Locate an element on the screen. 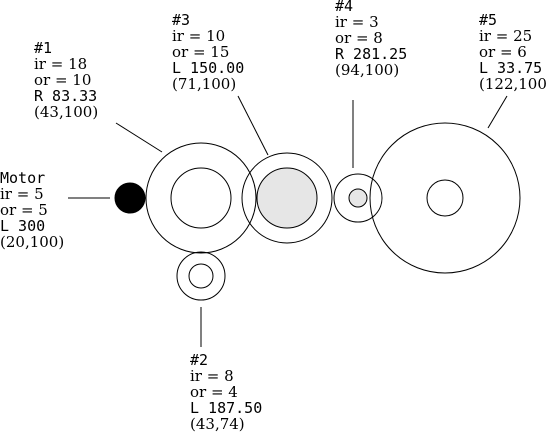 This screenshot has width=547, height=437. label-gear-2-line-2: or = 4 is located at coordinates (214, 392).